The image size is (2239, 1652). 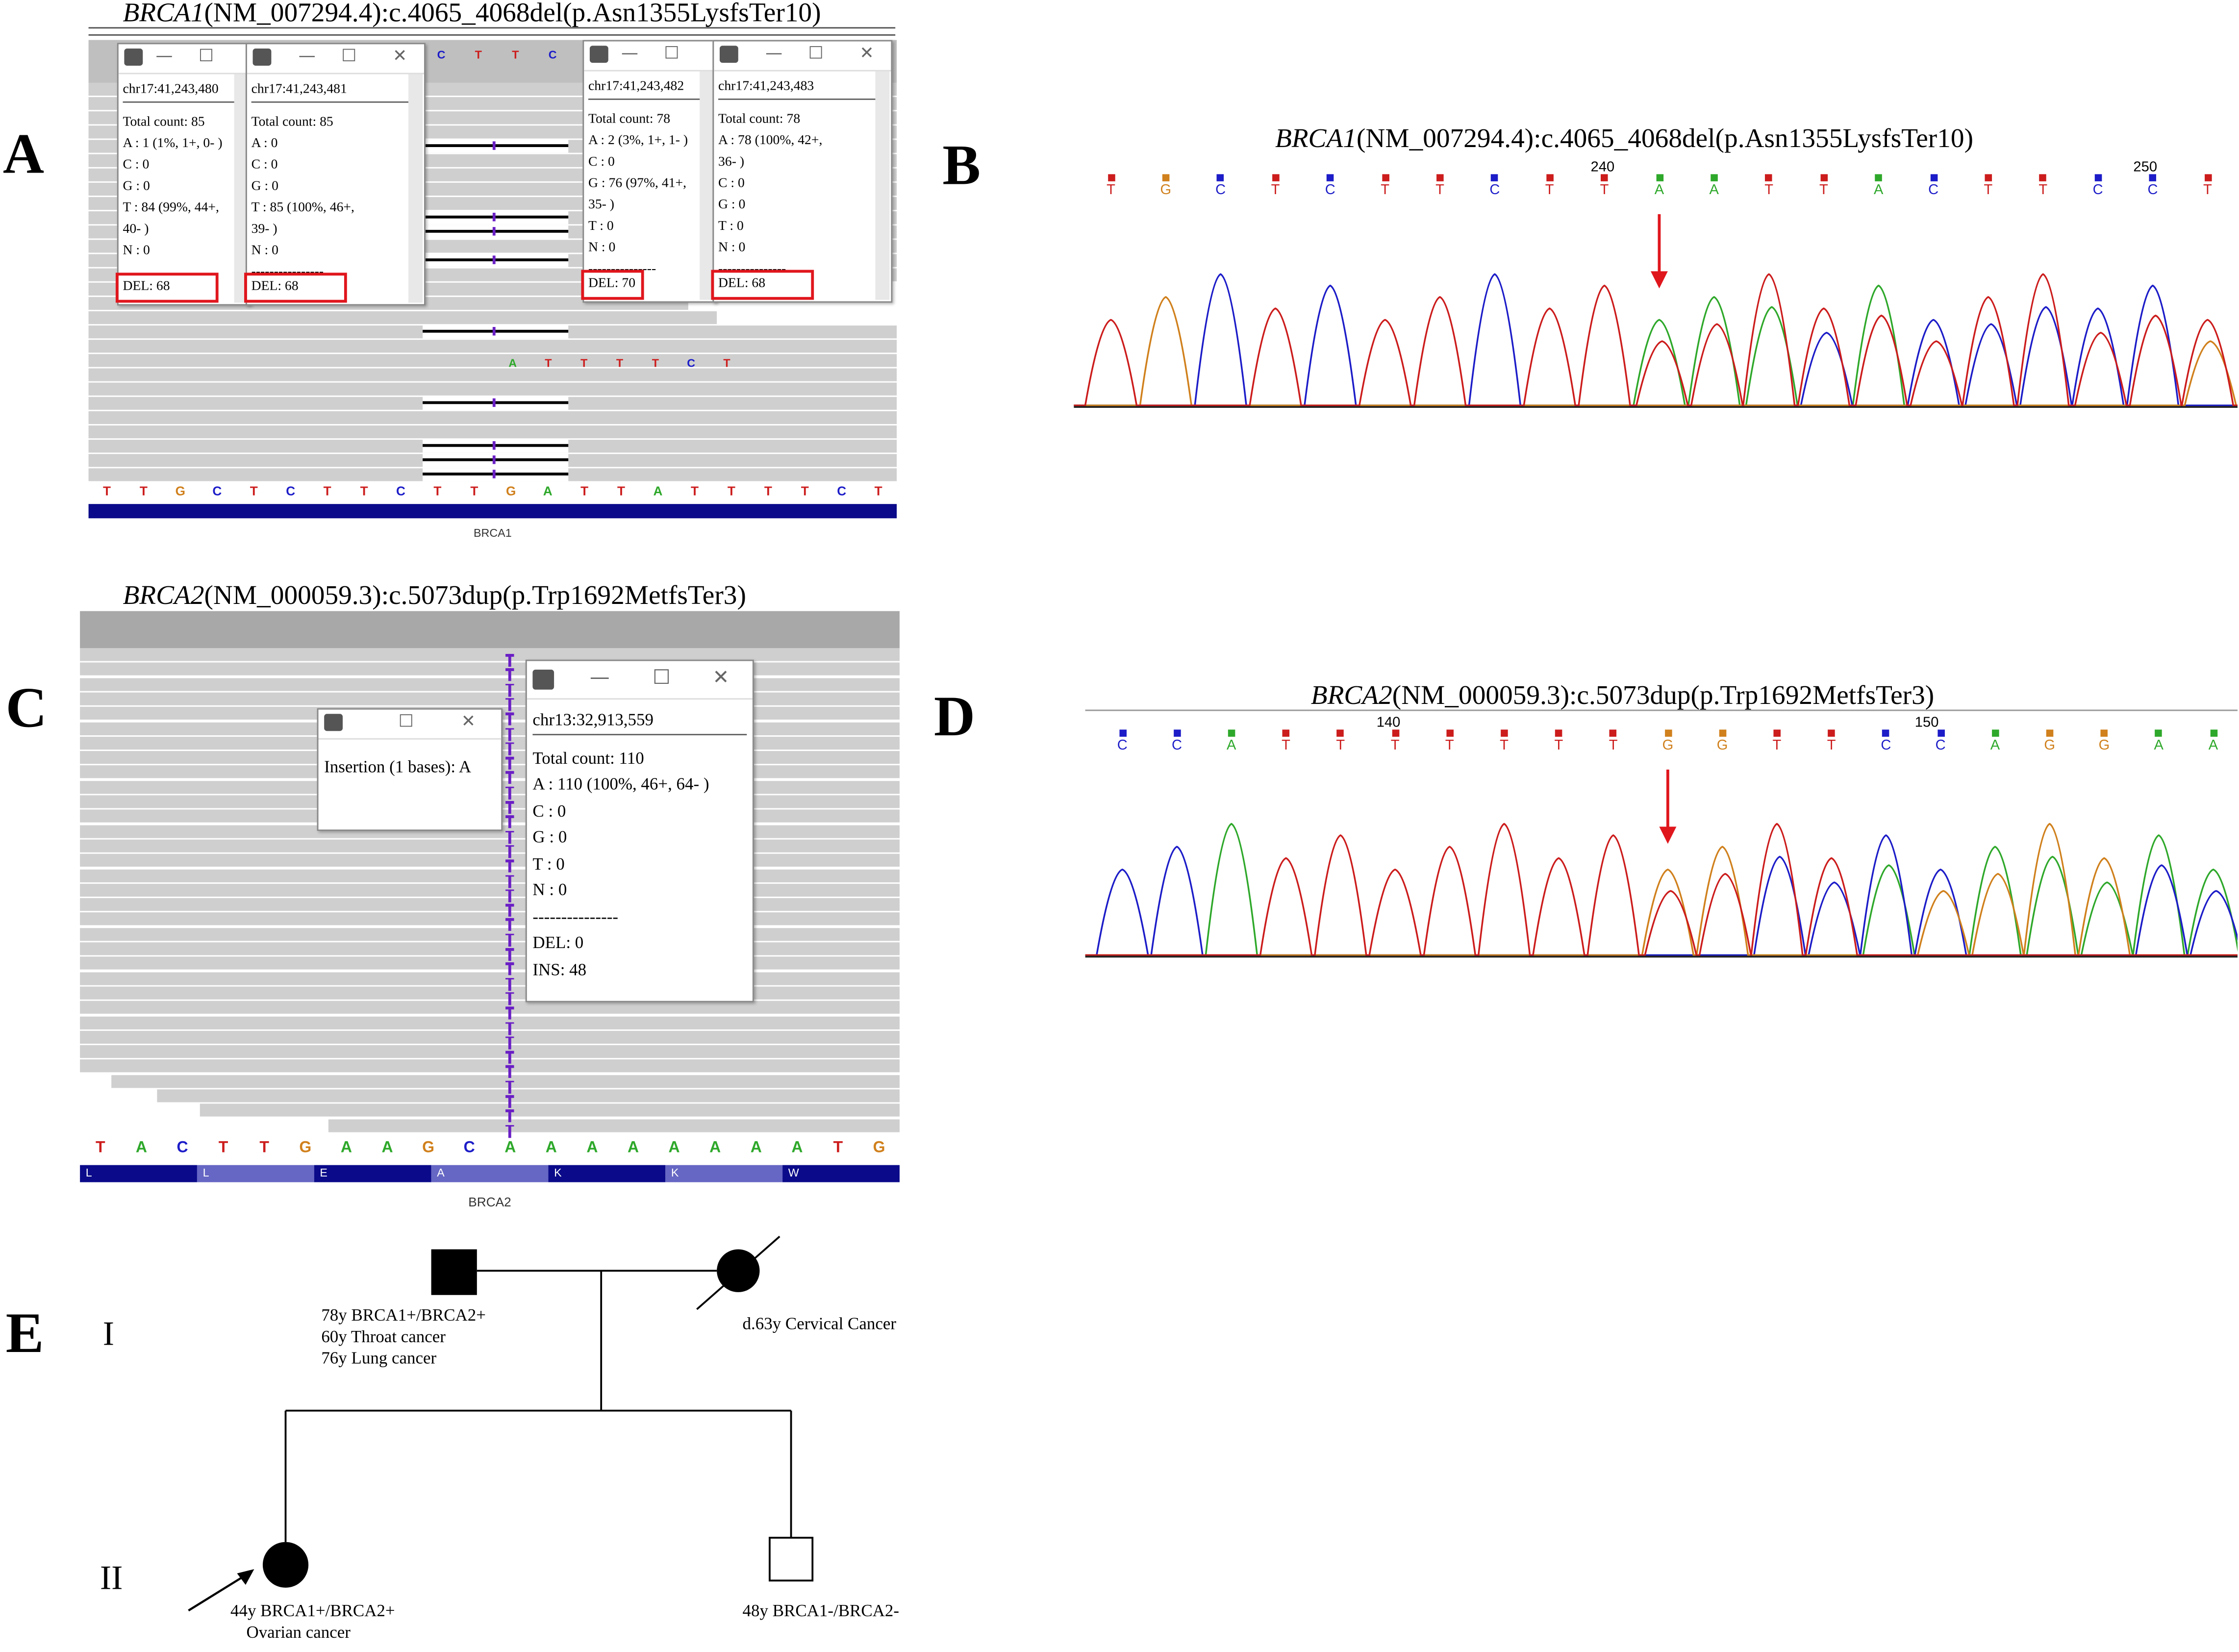 I want to click on coverage-track, so click(x=490, y=630).